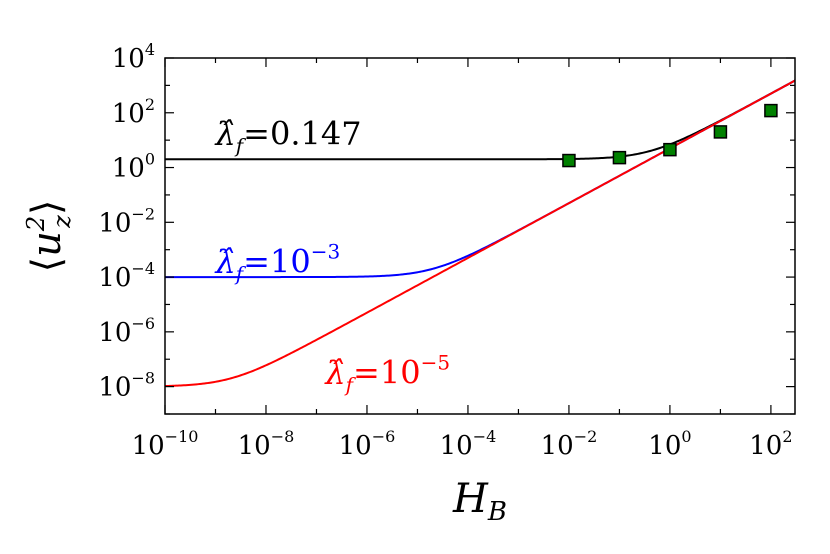 This screenshot has width=830, height=554. I want to click on curve-label-0: λ̂f=0.147, so click(287, 135).